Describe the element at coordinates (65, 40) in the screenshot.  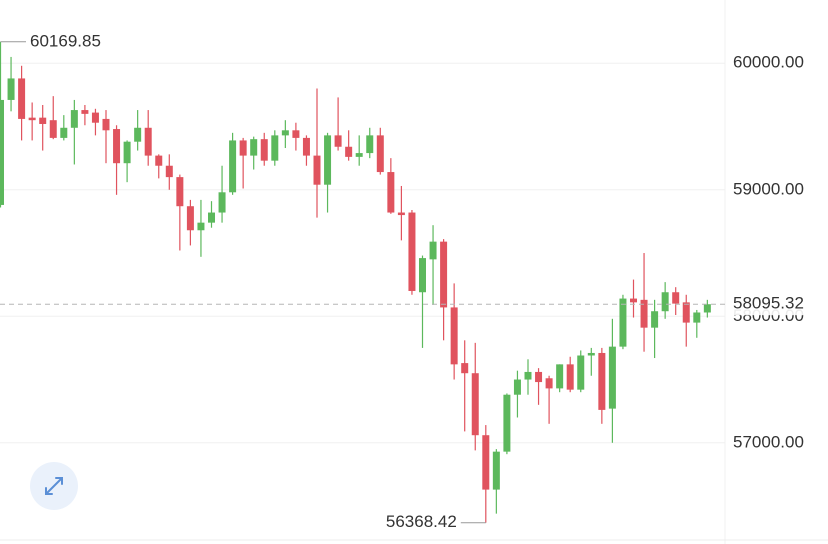
I see `high-label: 60169.85` at that location.